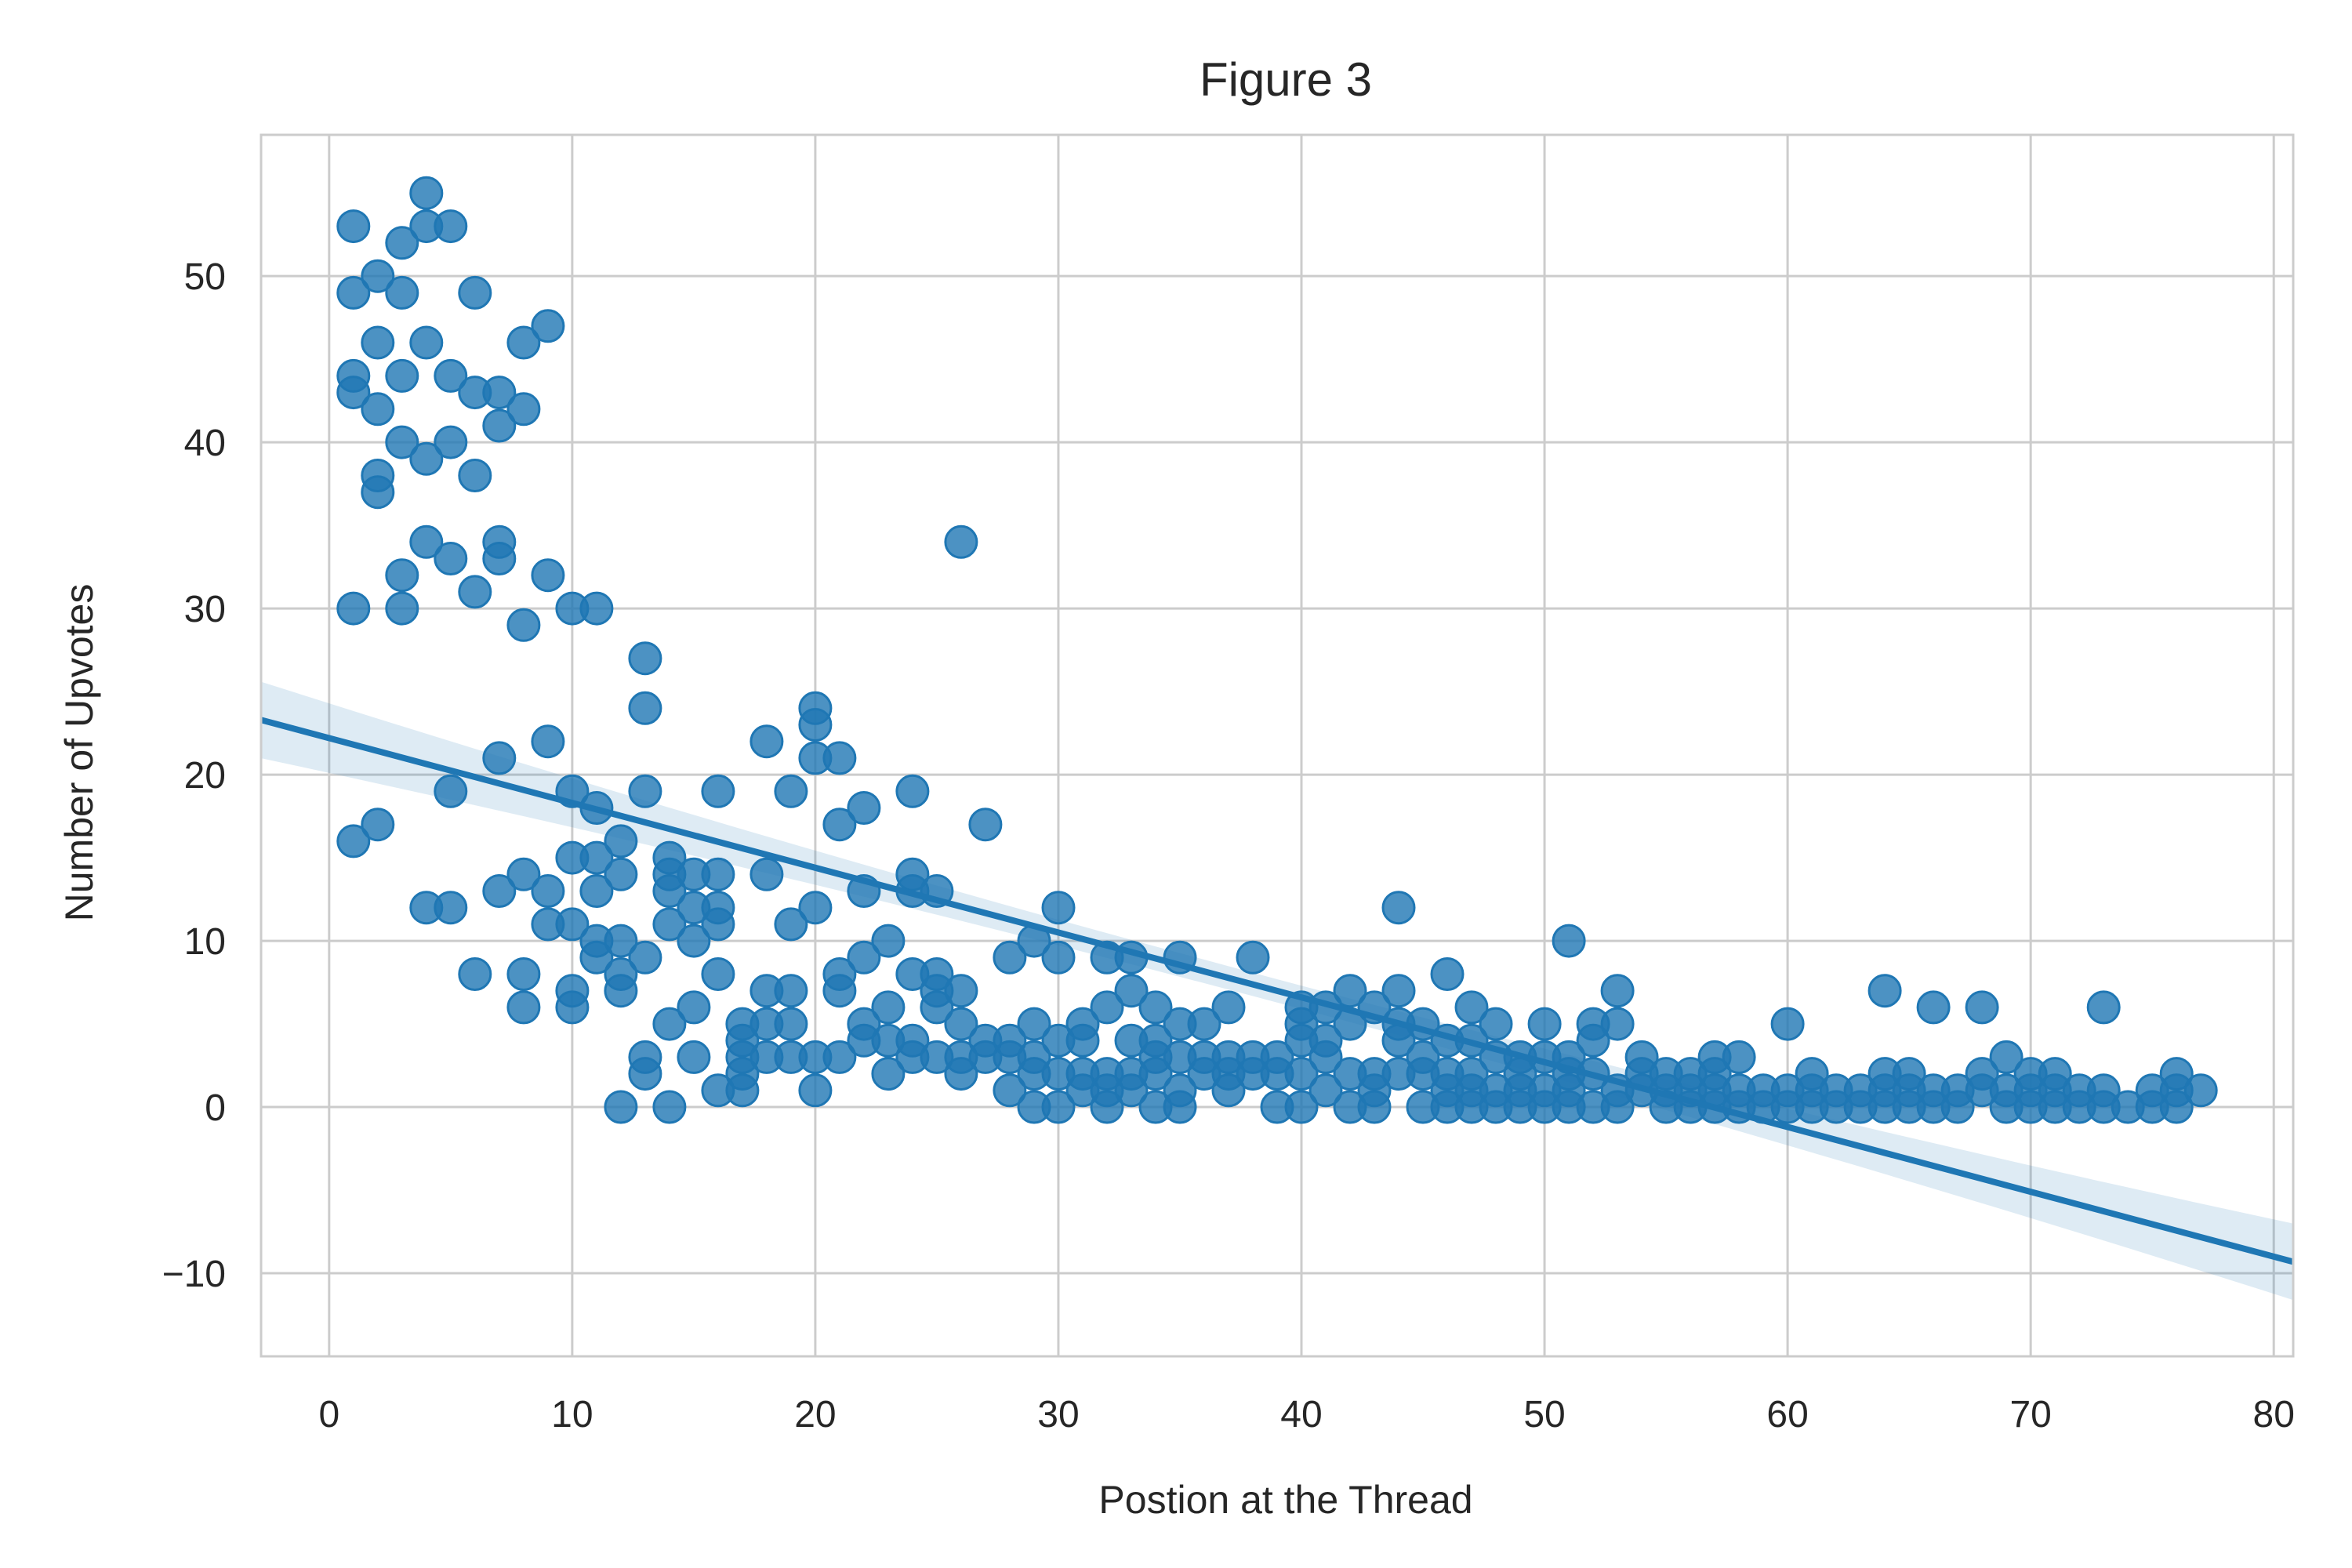 Image resolution: width=2352 pixels, height=1568 pixels. I want to click on y-tick-label: 30, so click(205, 609).